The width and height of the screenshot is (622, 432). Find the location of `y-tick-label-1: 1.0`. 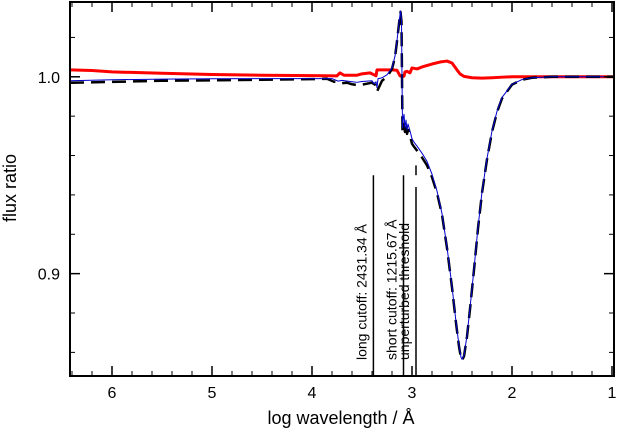

y-tick-label-1: 1.0 is located at coordinates (49, 78).